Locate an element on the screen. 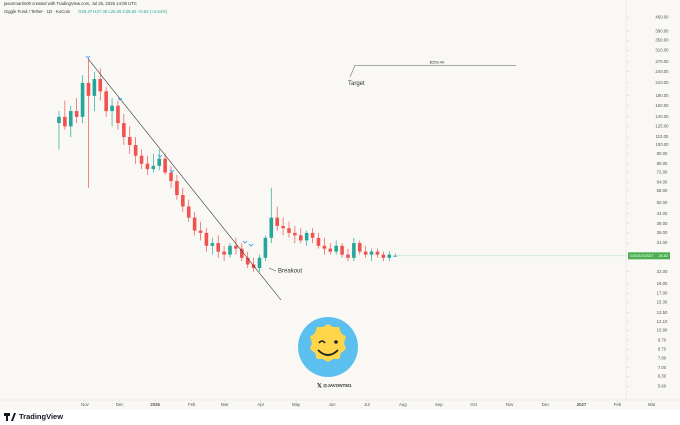 Image resolution: width=680 pixels, height=425 pixels. y-tick-label: 125.00 is located at coordinates (662, 125).